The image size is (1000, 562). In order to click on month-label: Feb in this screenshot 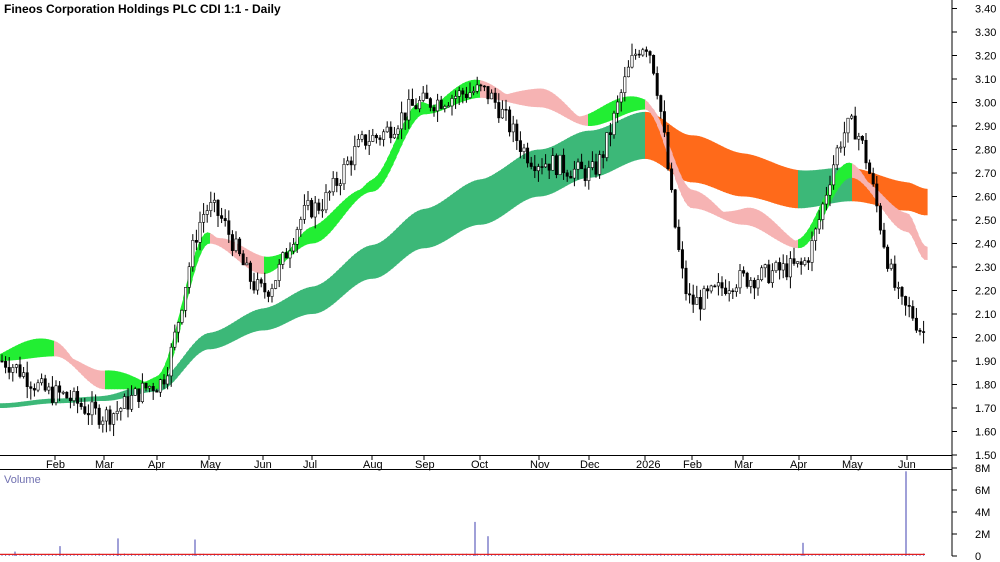, I will do `click(55, 465)`.